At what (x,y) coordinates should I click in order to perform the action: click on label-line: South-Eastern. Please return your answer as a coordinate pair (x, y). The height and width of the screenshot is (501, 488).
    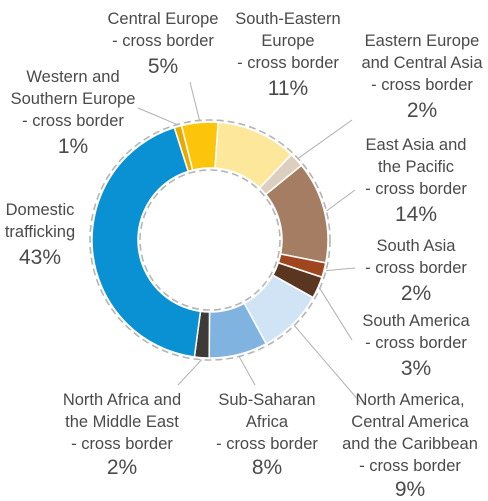
    Looking at the image, I should click on (287, 19).